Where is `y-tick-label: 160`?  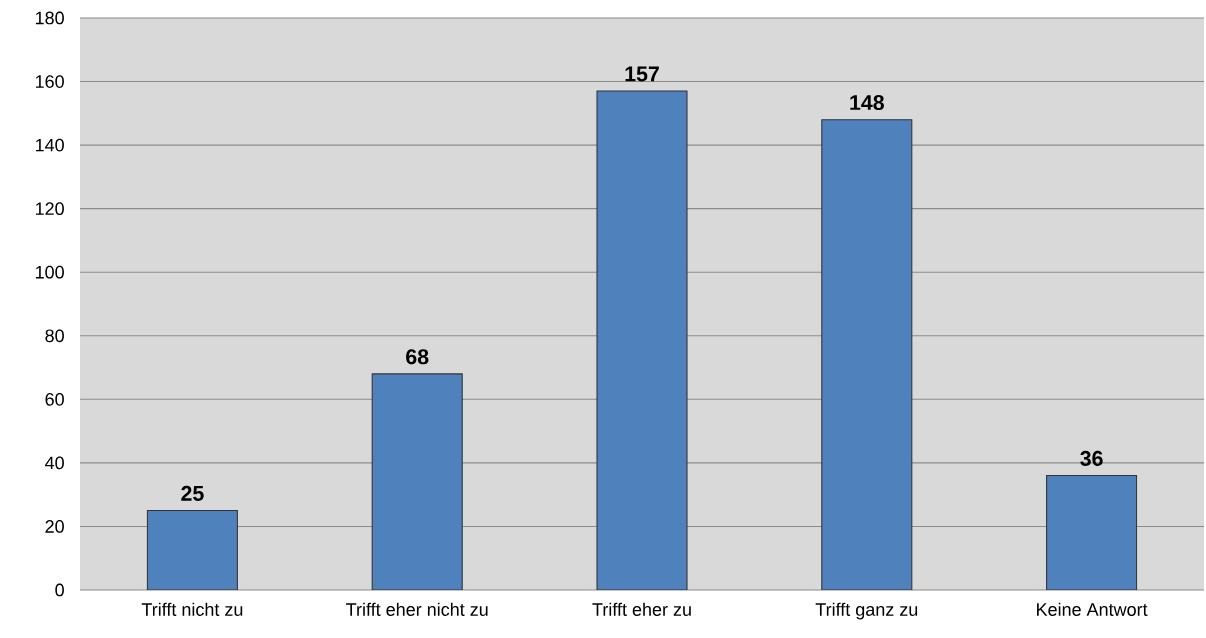 y-tick-label: 160 is located at coordinates (49, 81).